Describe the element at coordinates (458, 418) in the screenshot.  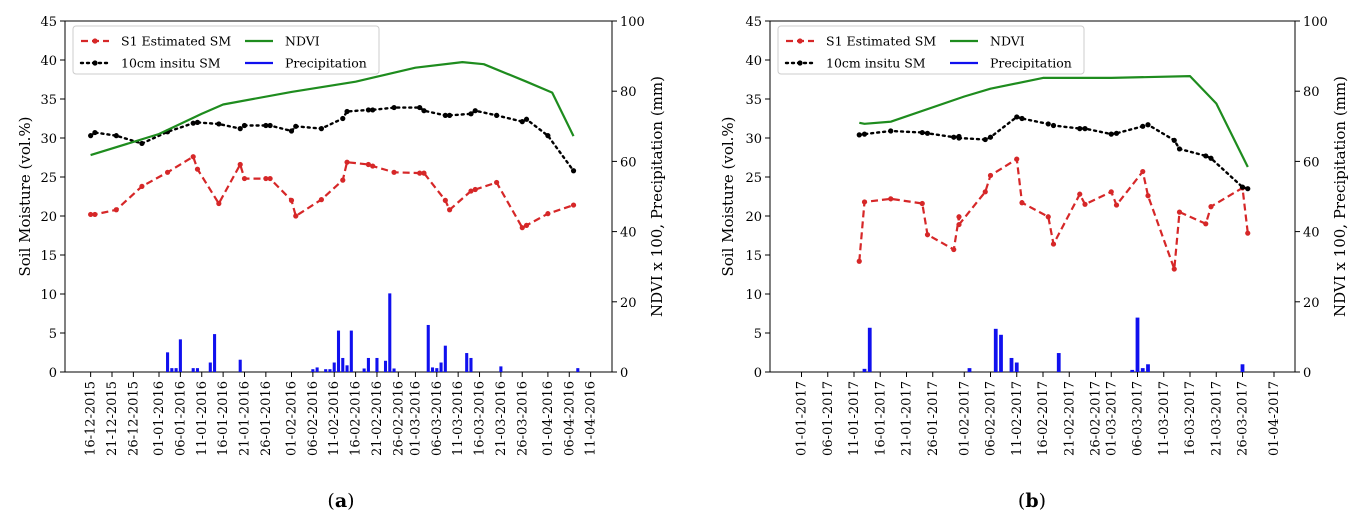
I see `x-tick-label: 11-03-2016` at that location.